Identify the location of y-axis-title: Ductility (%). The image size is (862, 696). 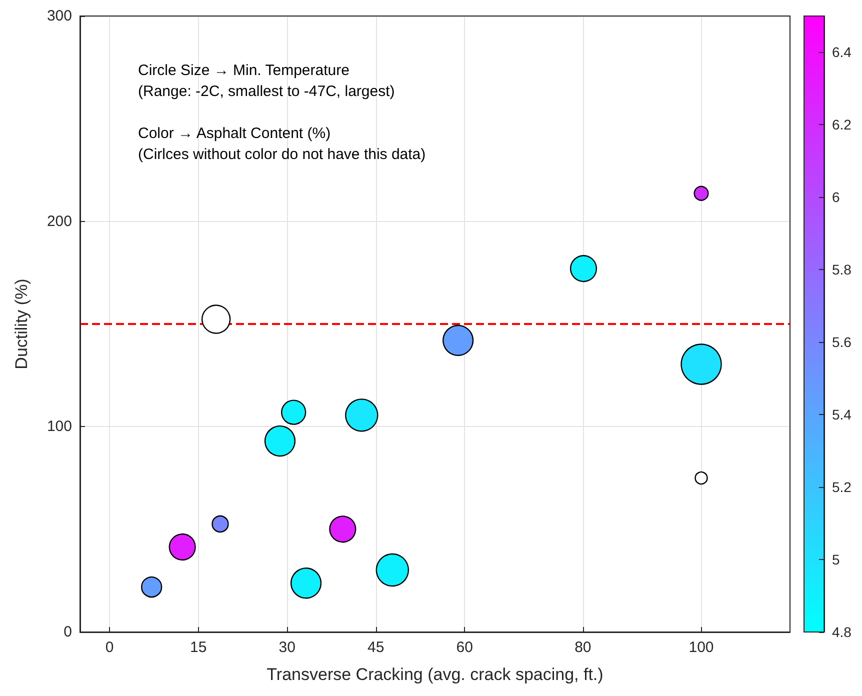
(21, 324).